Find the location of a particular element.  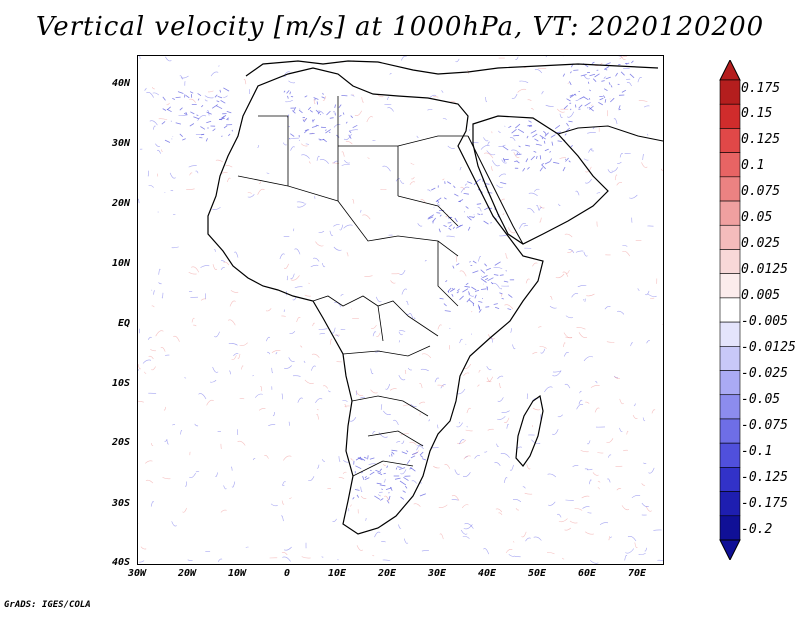

lon-label-30e: 30E is located at coordinates (437, 573).